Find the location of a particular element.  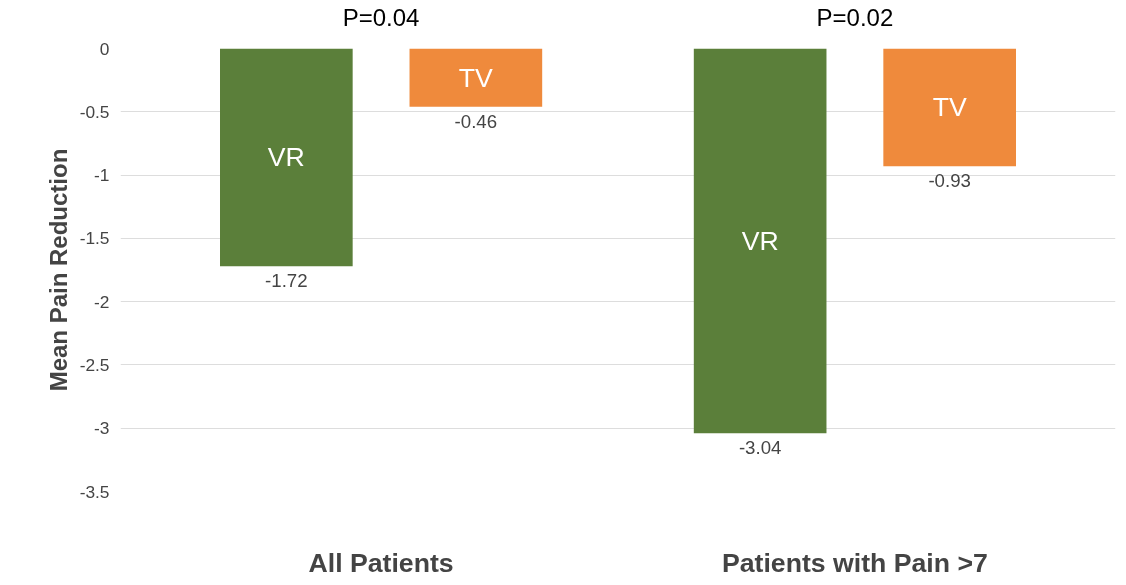

y-tick-label: -1.5 is located at coordinates (94, 238).